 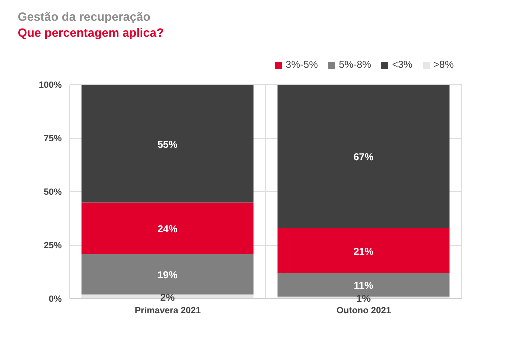 I want to click on data-label: 67%, so click(x=364, y=158).